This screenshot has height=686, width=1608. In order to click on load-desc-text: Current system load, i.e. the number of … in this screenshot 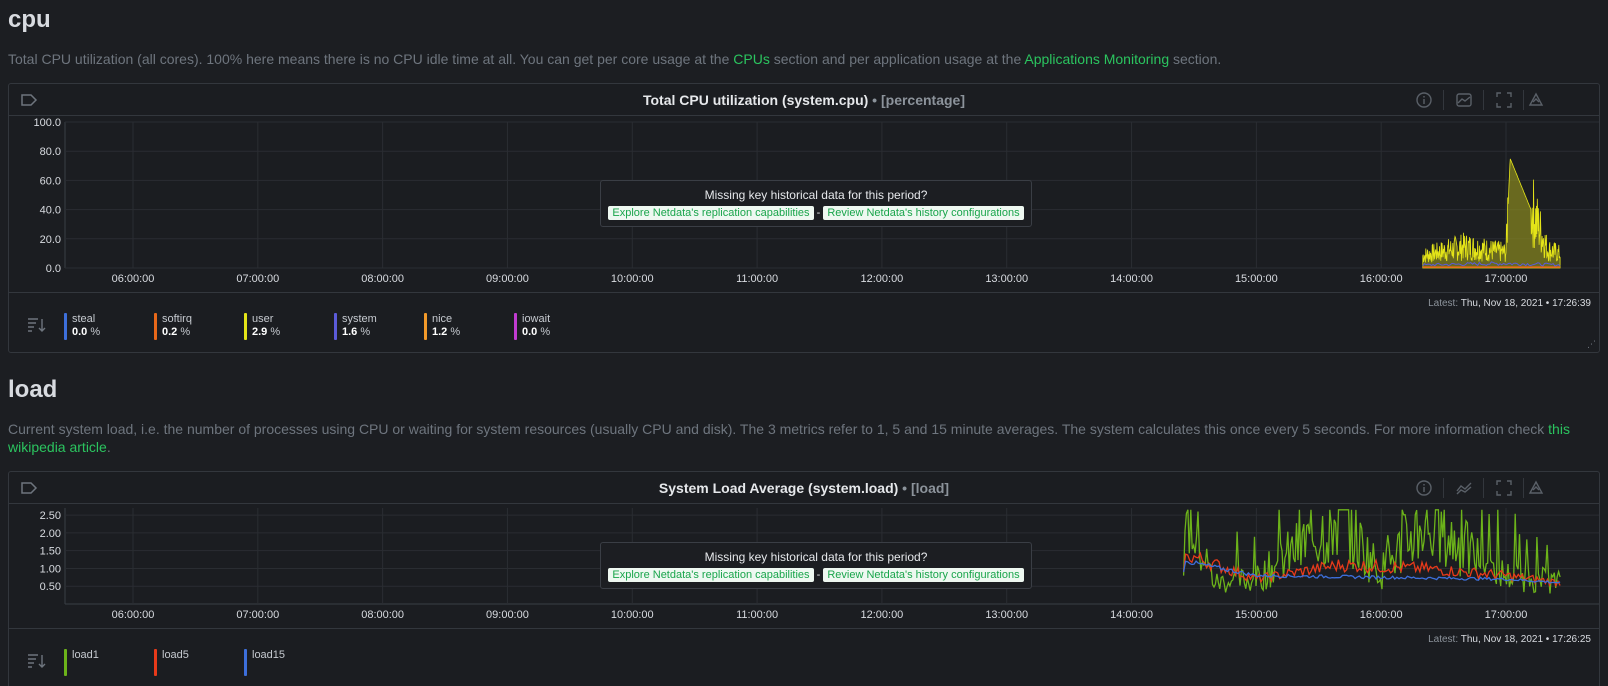, I will do `click(778, 429)`.